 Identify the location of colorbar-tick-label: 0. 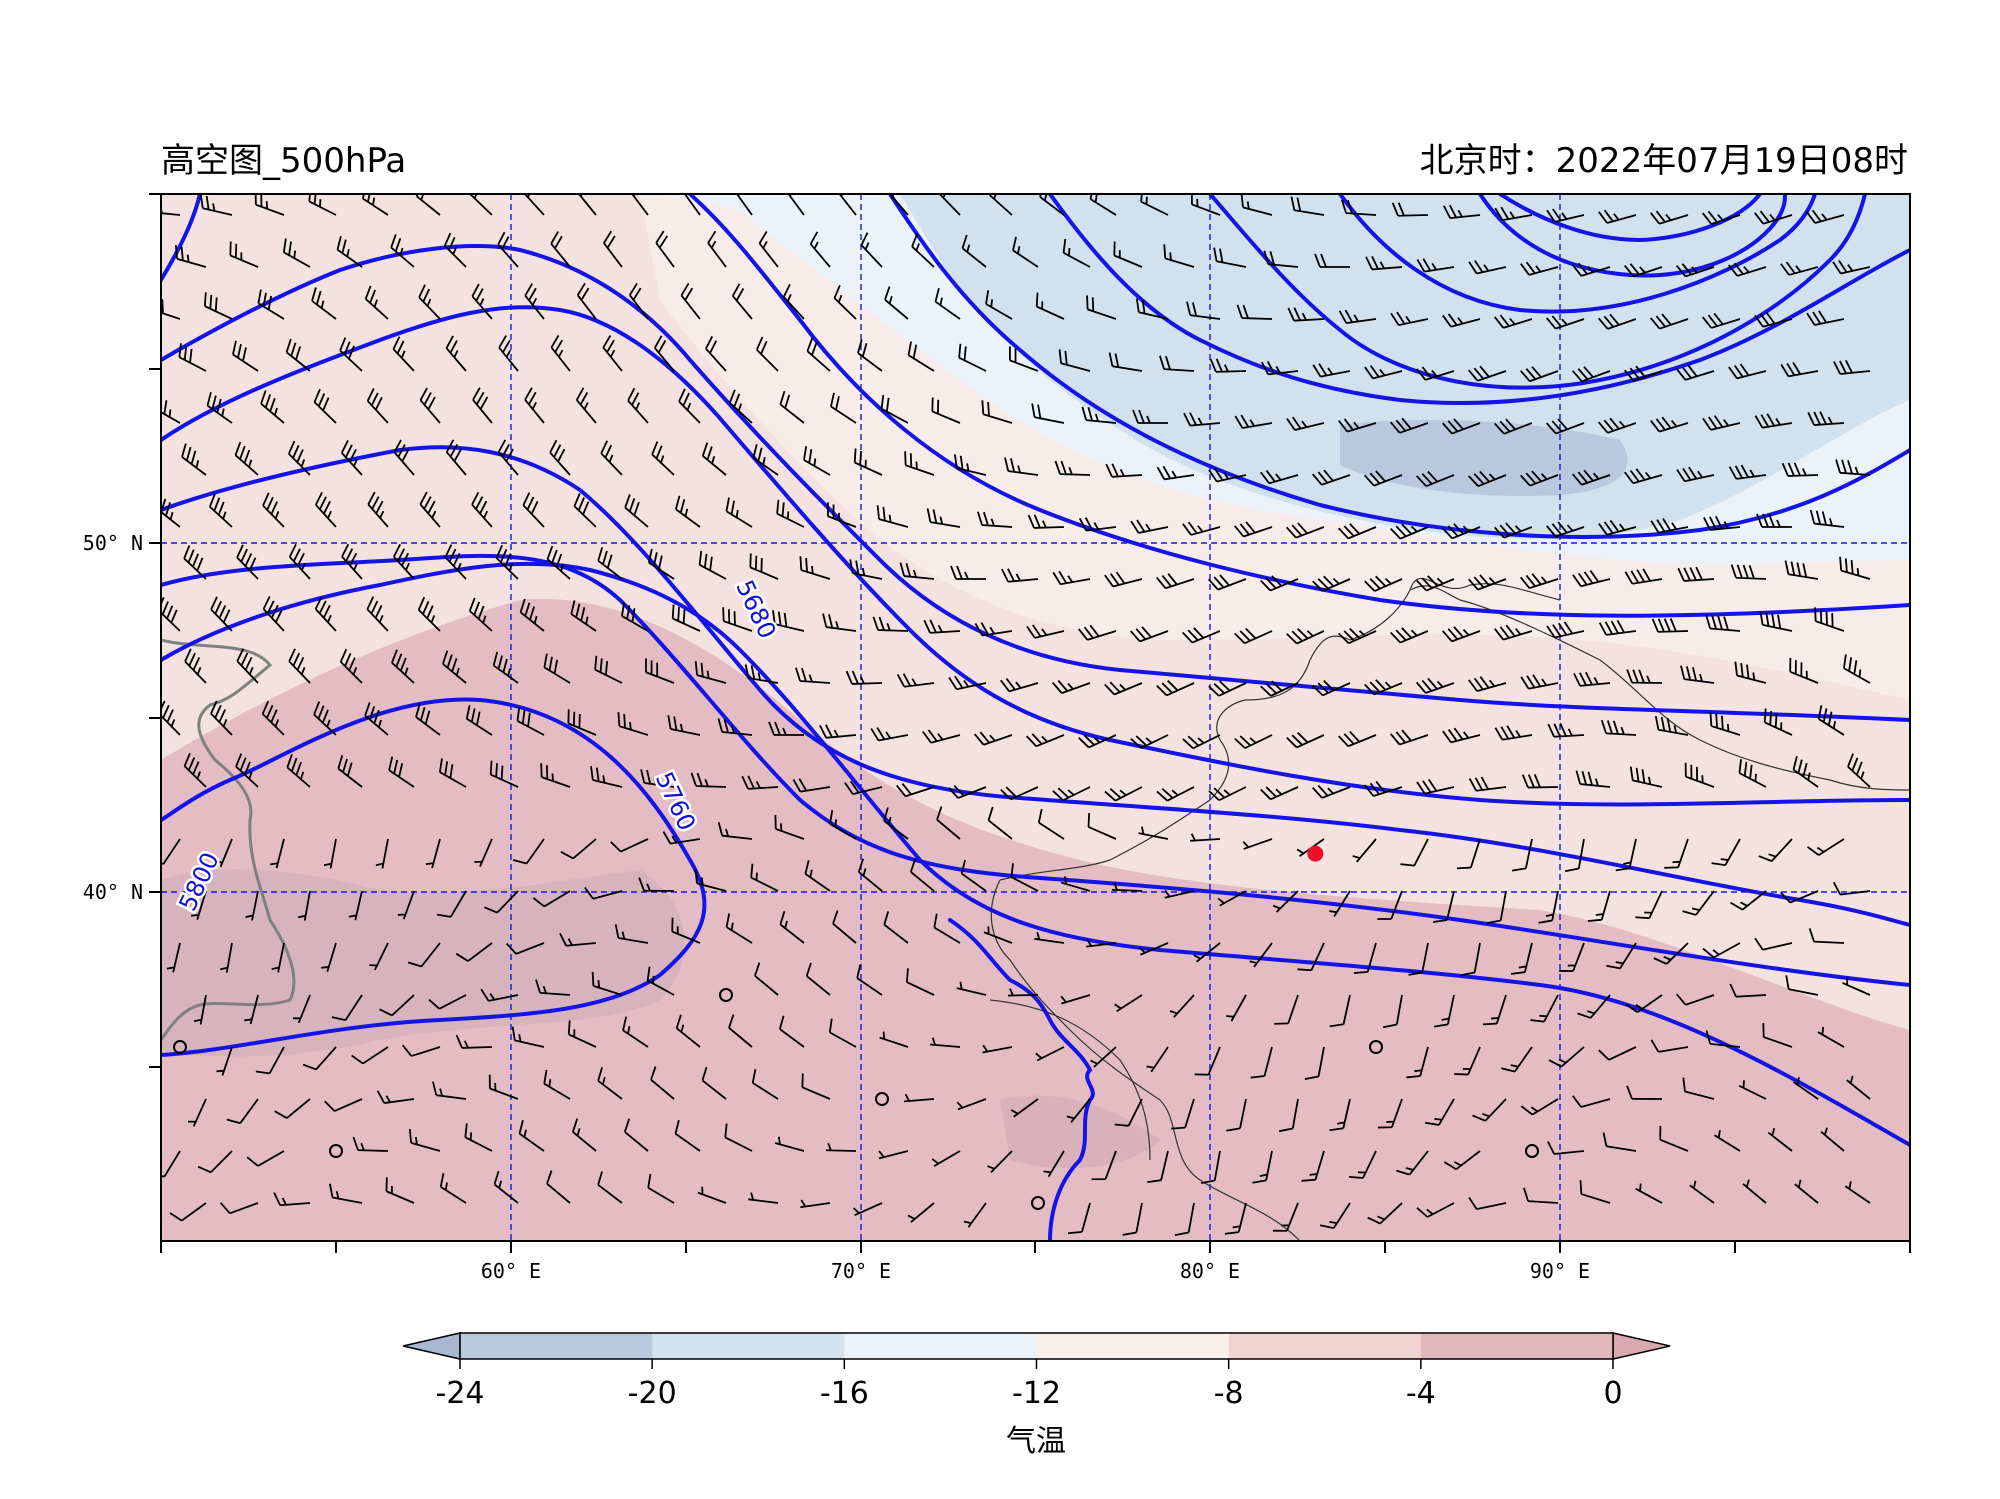
(1612, 1393).